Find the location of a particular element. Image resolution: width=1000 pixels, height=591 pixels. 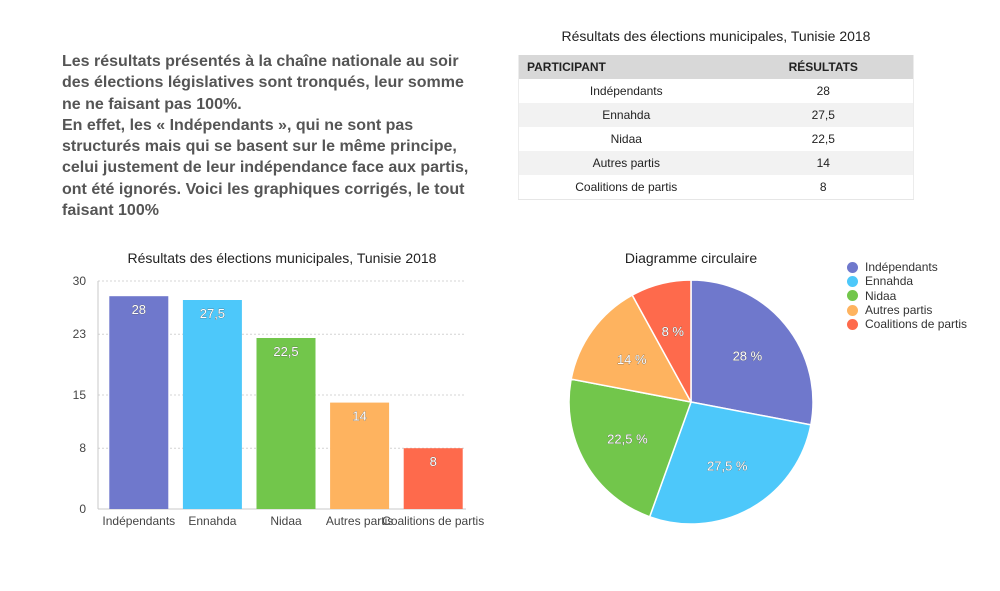

table-row: Coalitions de partis 8 is located at coordinates (716, 187).